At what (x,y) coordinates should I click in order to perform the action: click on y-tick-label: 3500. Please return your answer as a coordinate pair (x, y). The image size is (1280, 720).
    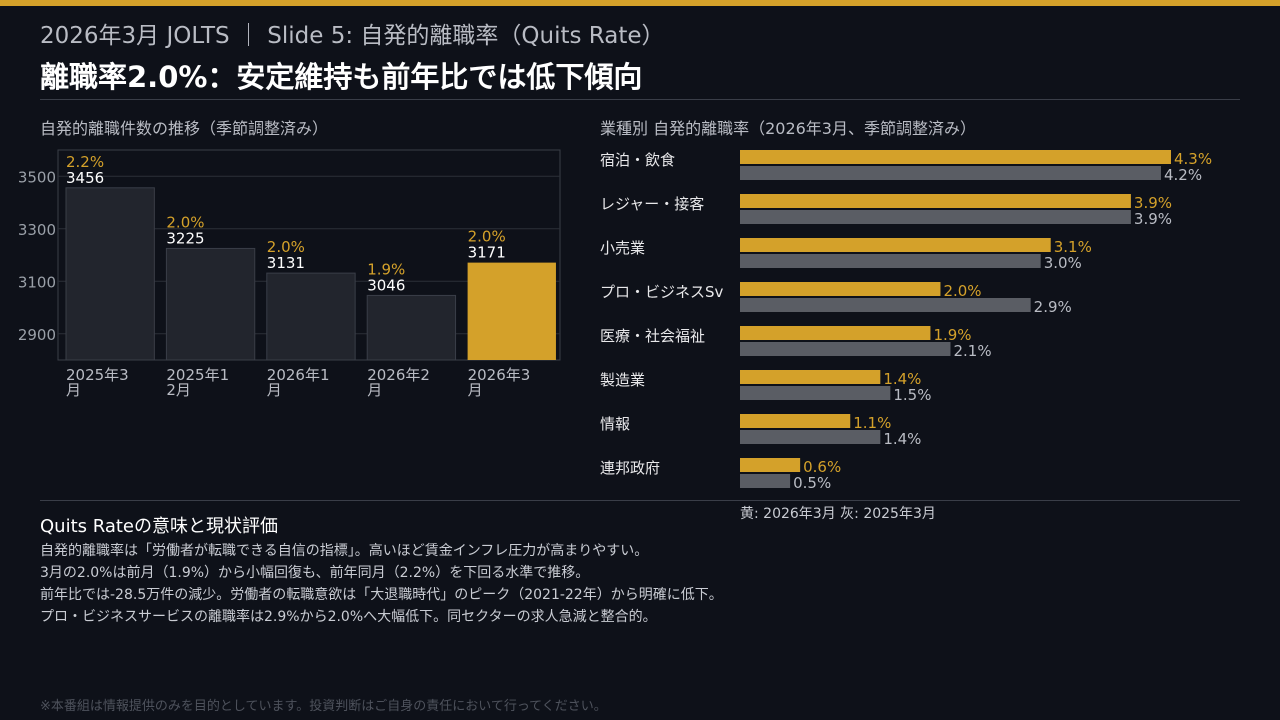
    Looking at the image, I should click on (37, 177).